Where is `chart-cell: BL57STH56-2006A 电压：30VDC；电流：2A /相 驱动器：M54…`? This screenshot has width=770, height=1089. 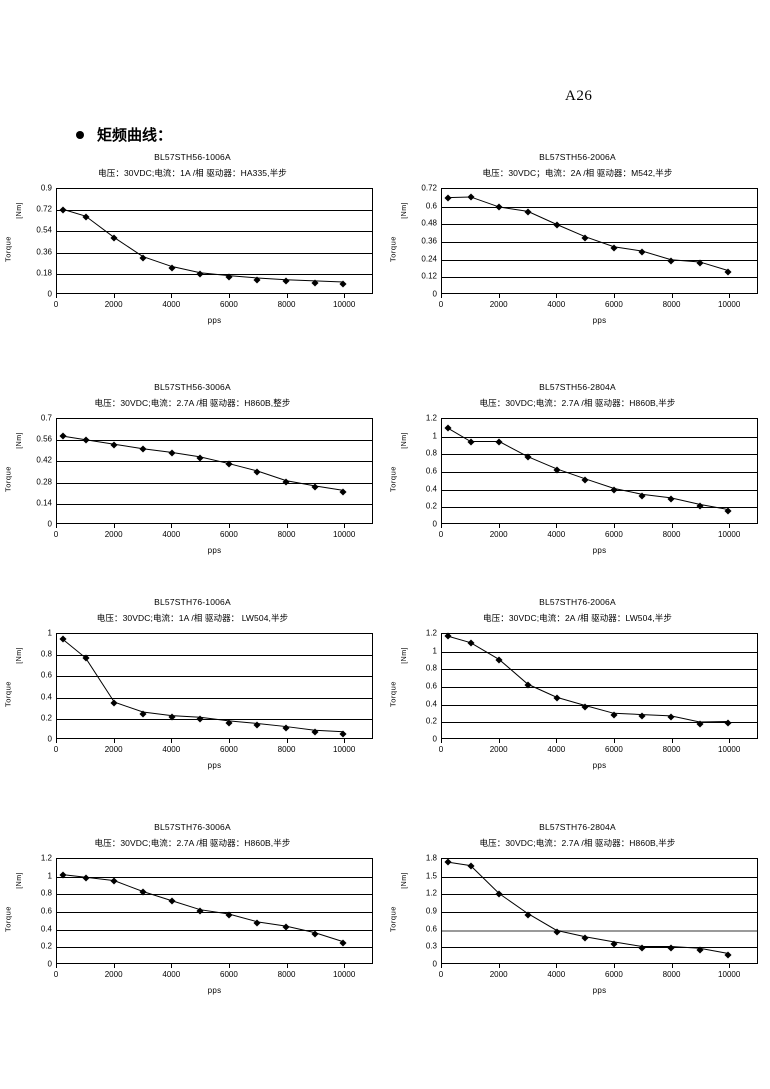 chart-cell: BL57STH56-2006A 电压：30VDC；电流：2A /相 驱动器：M54… is located at coordinates (577, 265).